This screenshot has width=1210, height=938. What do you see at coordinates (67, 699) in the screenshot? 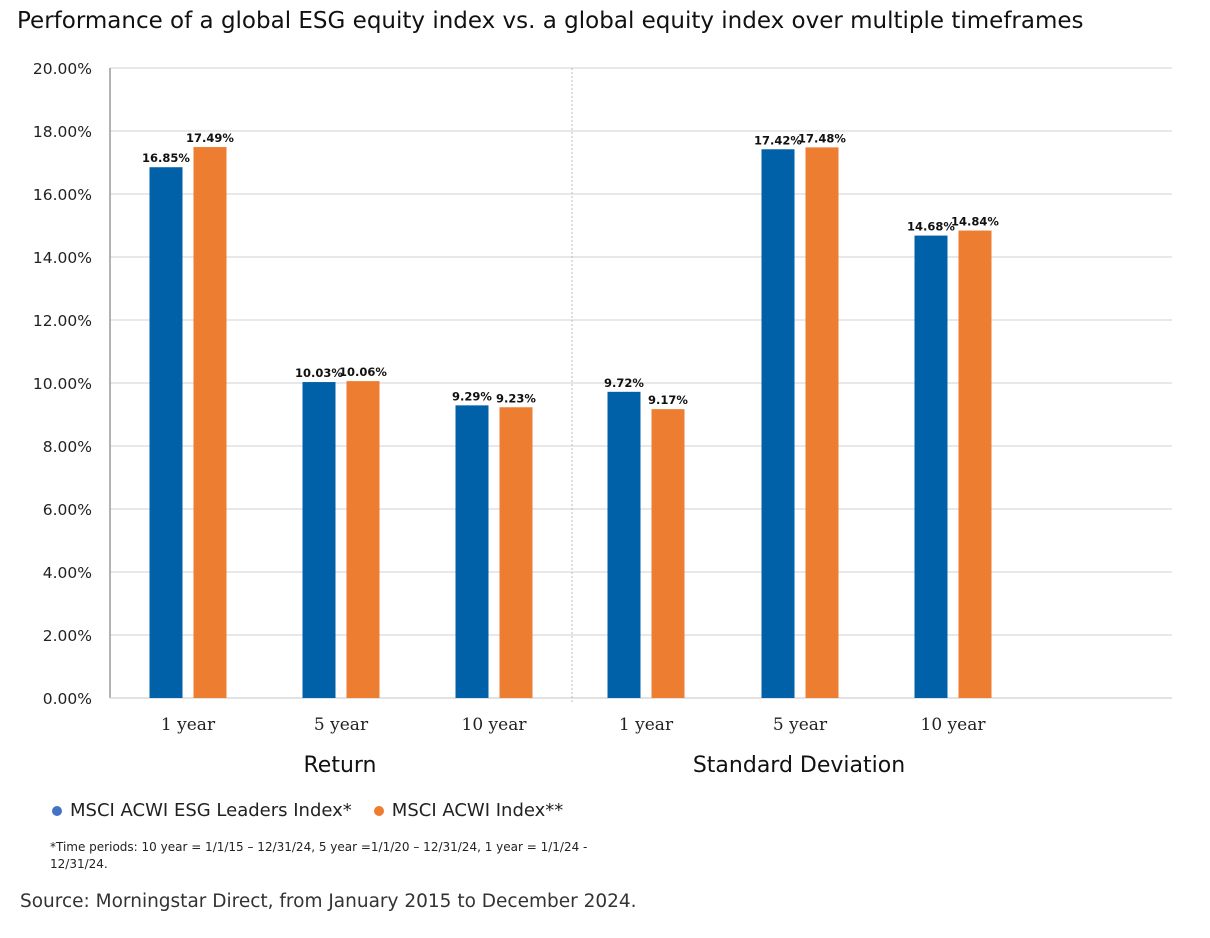
I see `y-tick-label: 0.00%` at bounding box center [67, 699].